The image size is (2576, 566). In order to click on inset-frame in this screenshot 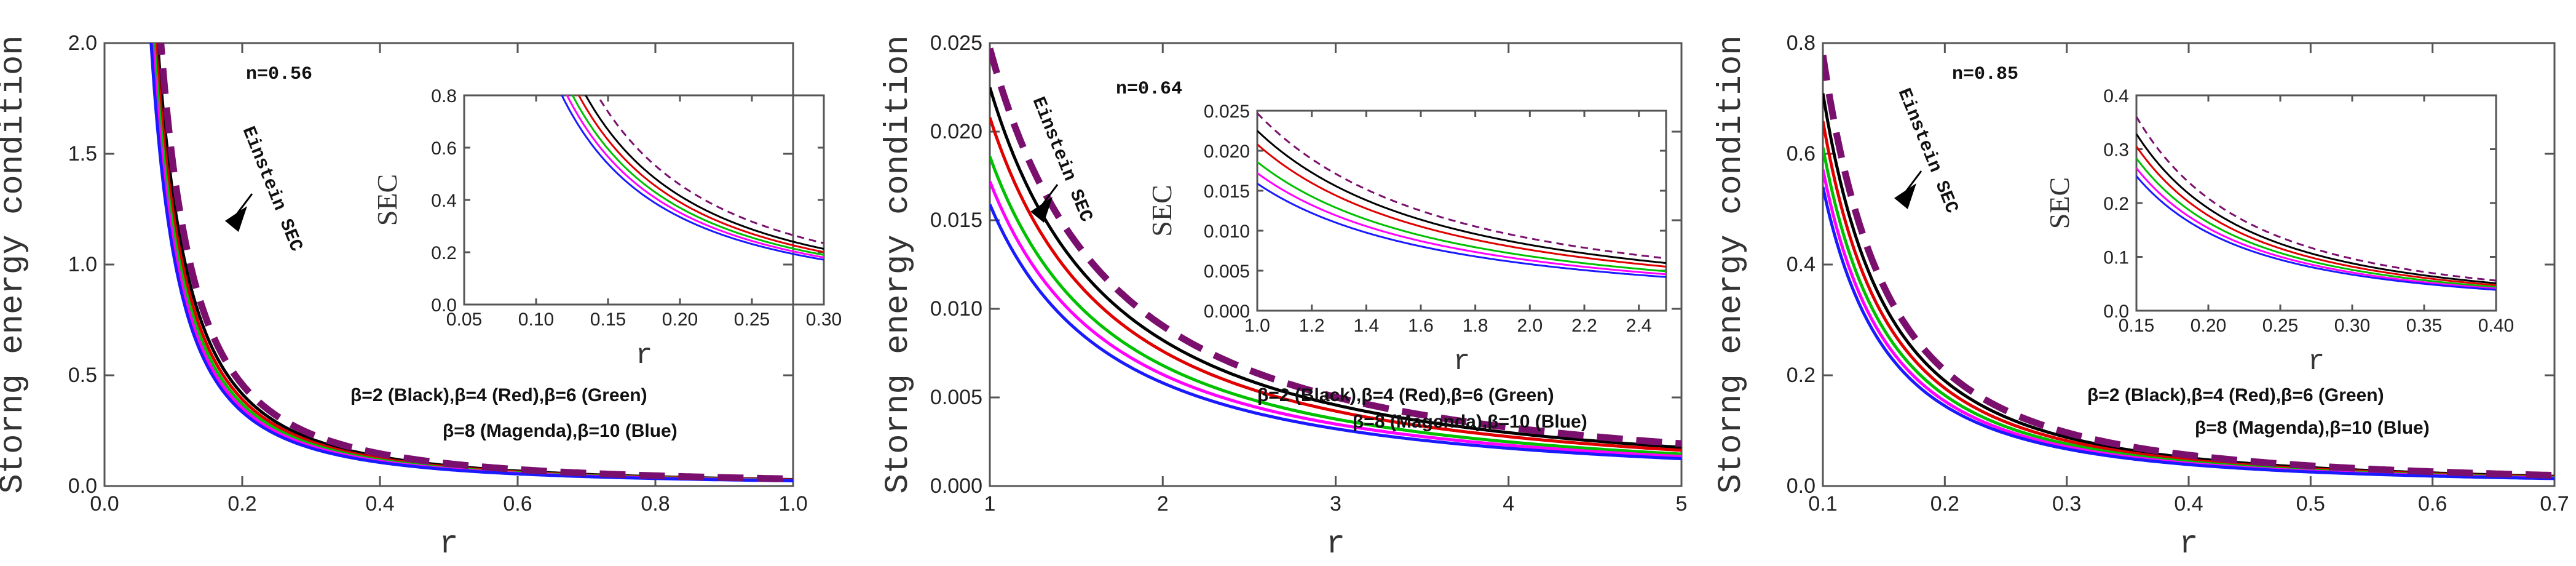, I will do `click(1461, 211)`.